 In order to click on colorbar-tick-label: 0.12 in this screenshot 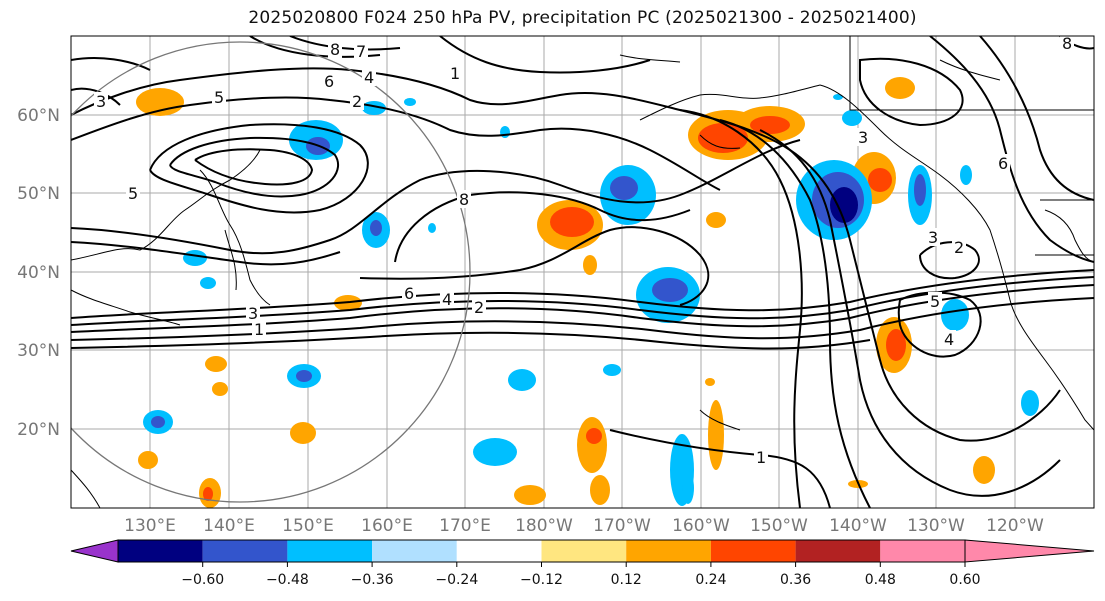, I will do `click(626, 580)`.